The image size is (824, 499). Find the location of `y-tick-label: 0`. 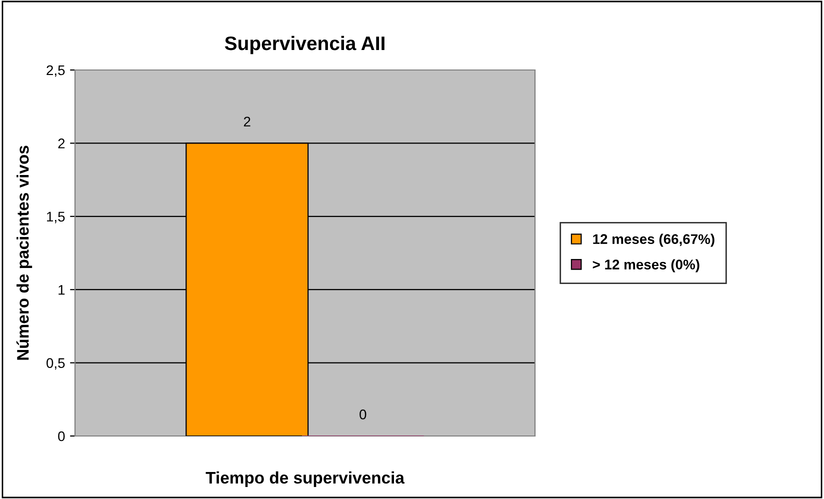

y-tick-label: 0 is located at coordinates (61, 436).